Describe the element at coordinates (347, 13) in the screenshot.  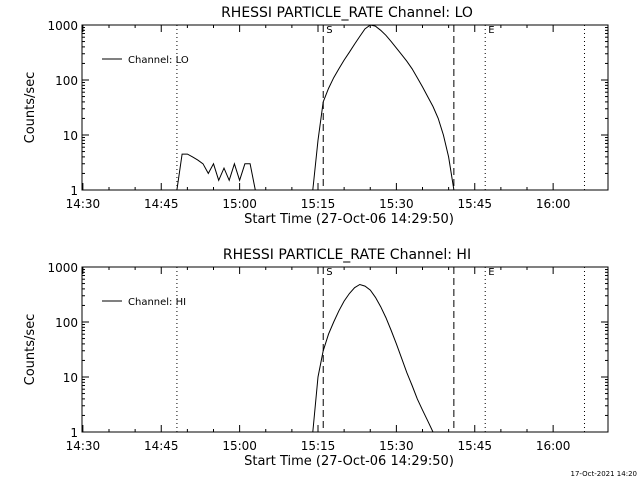
I see `chart-title: RHESSI PARTICLE_RATE Channel: LO` at that location.